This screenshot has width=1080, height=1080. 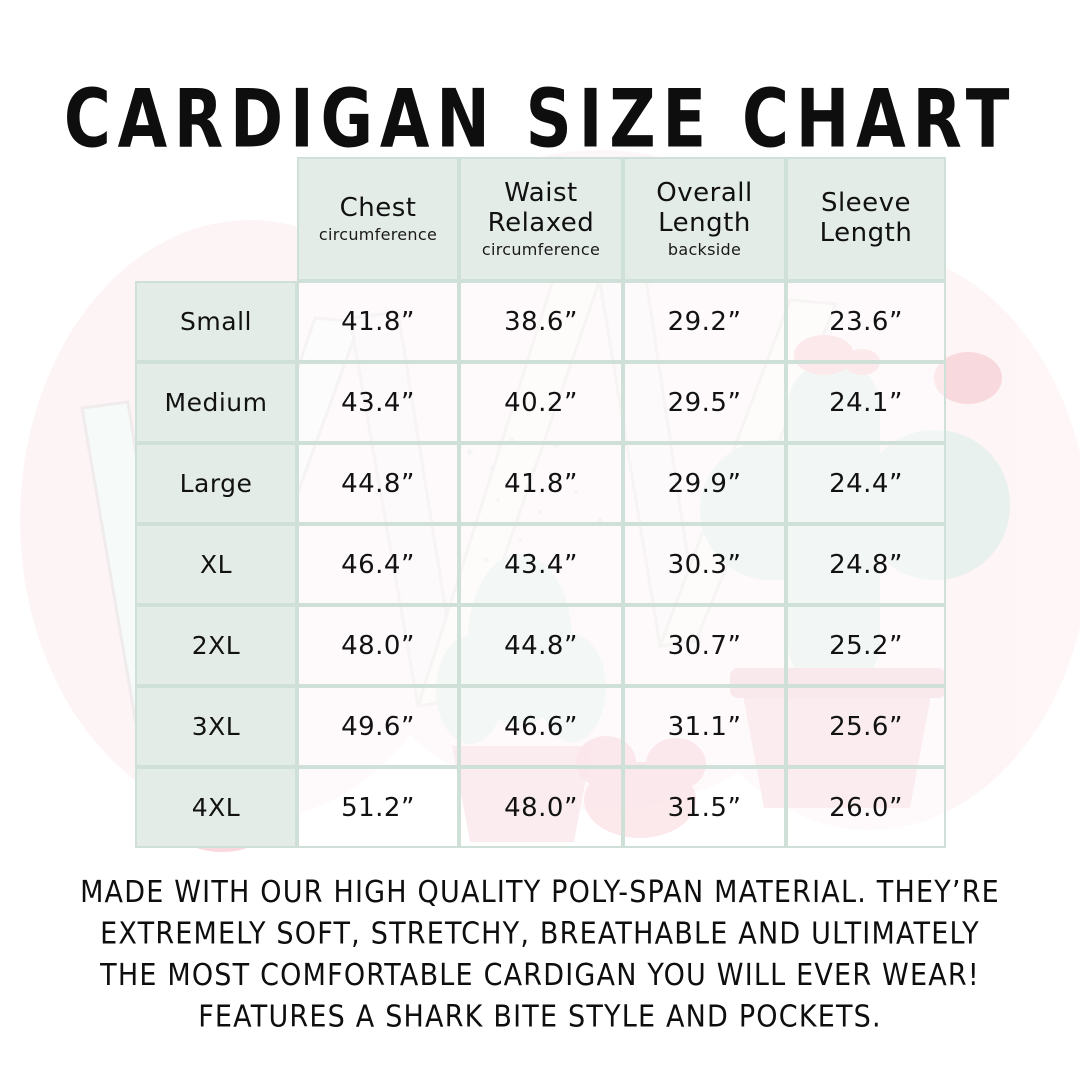 I want to click on cell-sleeve-length: 24.1”, so click(x=866, y=402).